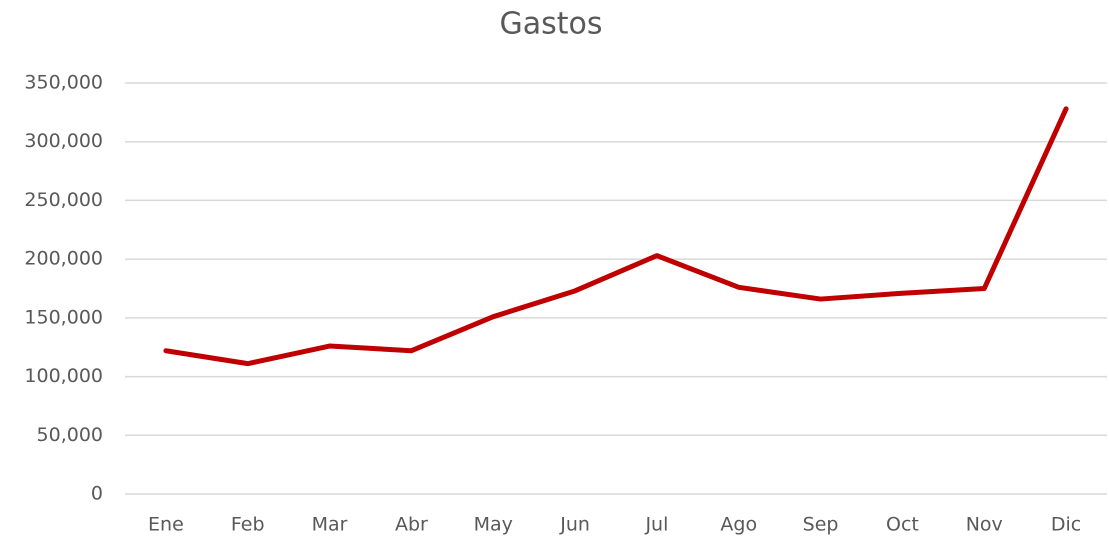 The image size is (1109, 539). Describe the element at coordinates (70, 435) in the screenshot. I see `y-tick-label: 50,000` at that location.